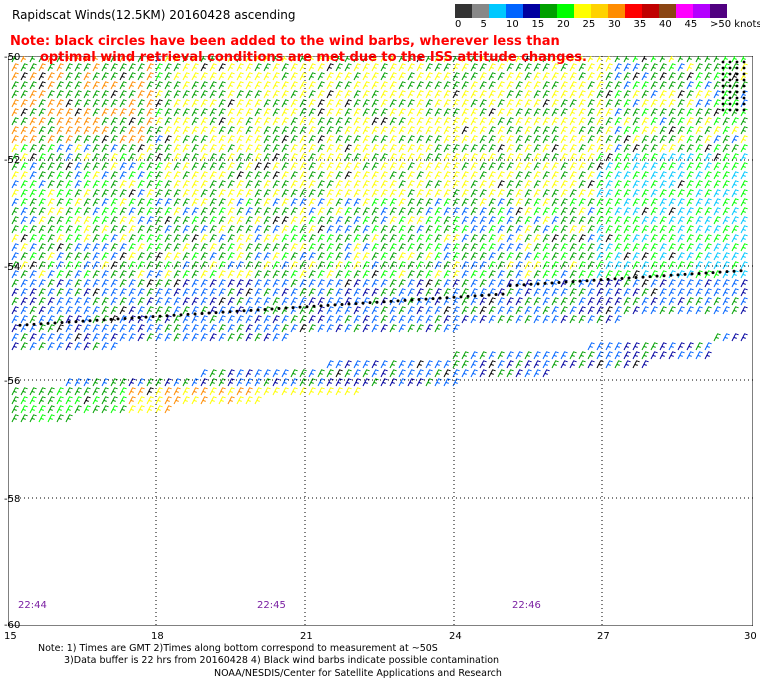  Describe the element at coordinates (684, 11) in the screenshot. I see `legend-swatch` at that location.